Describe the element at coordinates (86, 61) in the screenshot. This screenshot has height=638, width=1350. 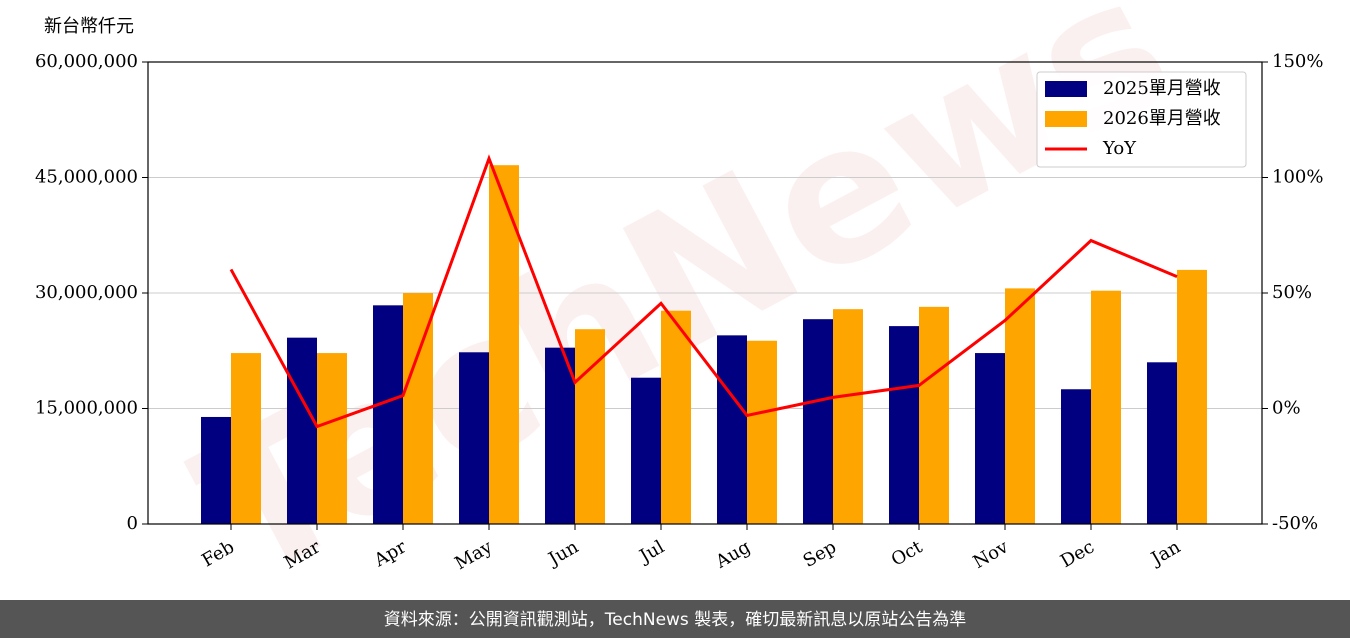
I see `y-tick-label: 60,000,000` at that location.